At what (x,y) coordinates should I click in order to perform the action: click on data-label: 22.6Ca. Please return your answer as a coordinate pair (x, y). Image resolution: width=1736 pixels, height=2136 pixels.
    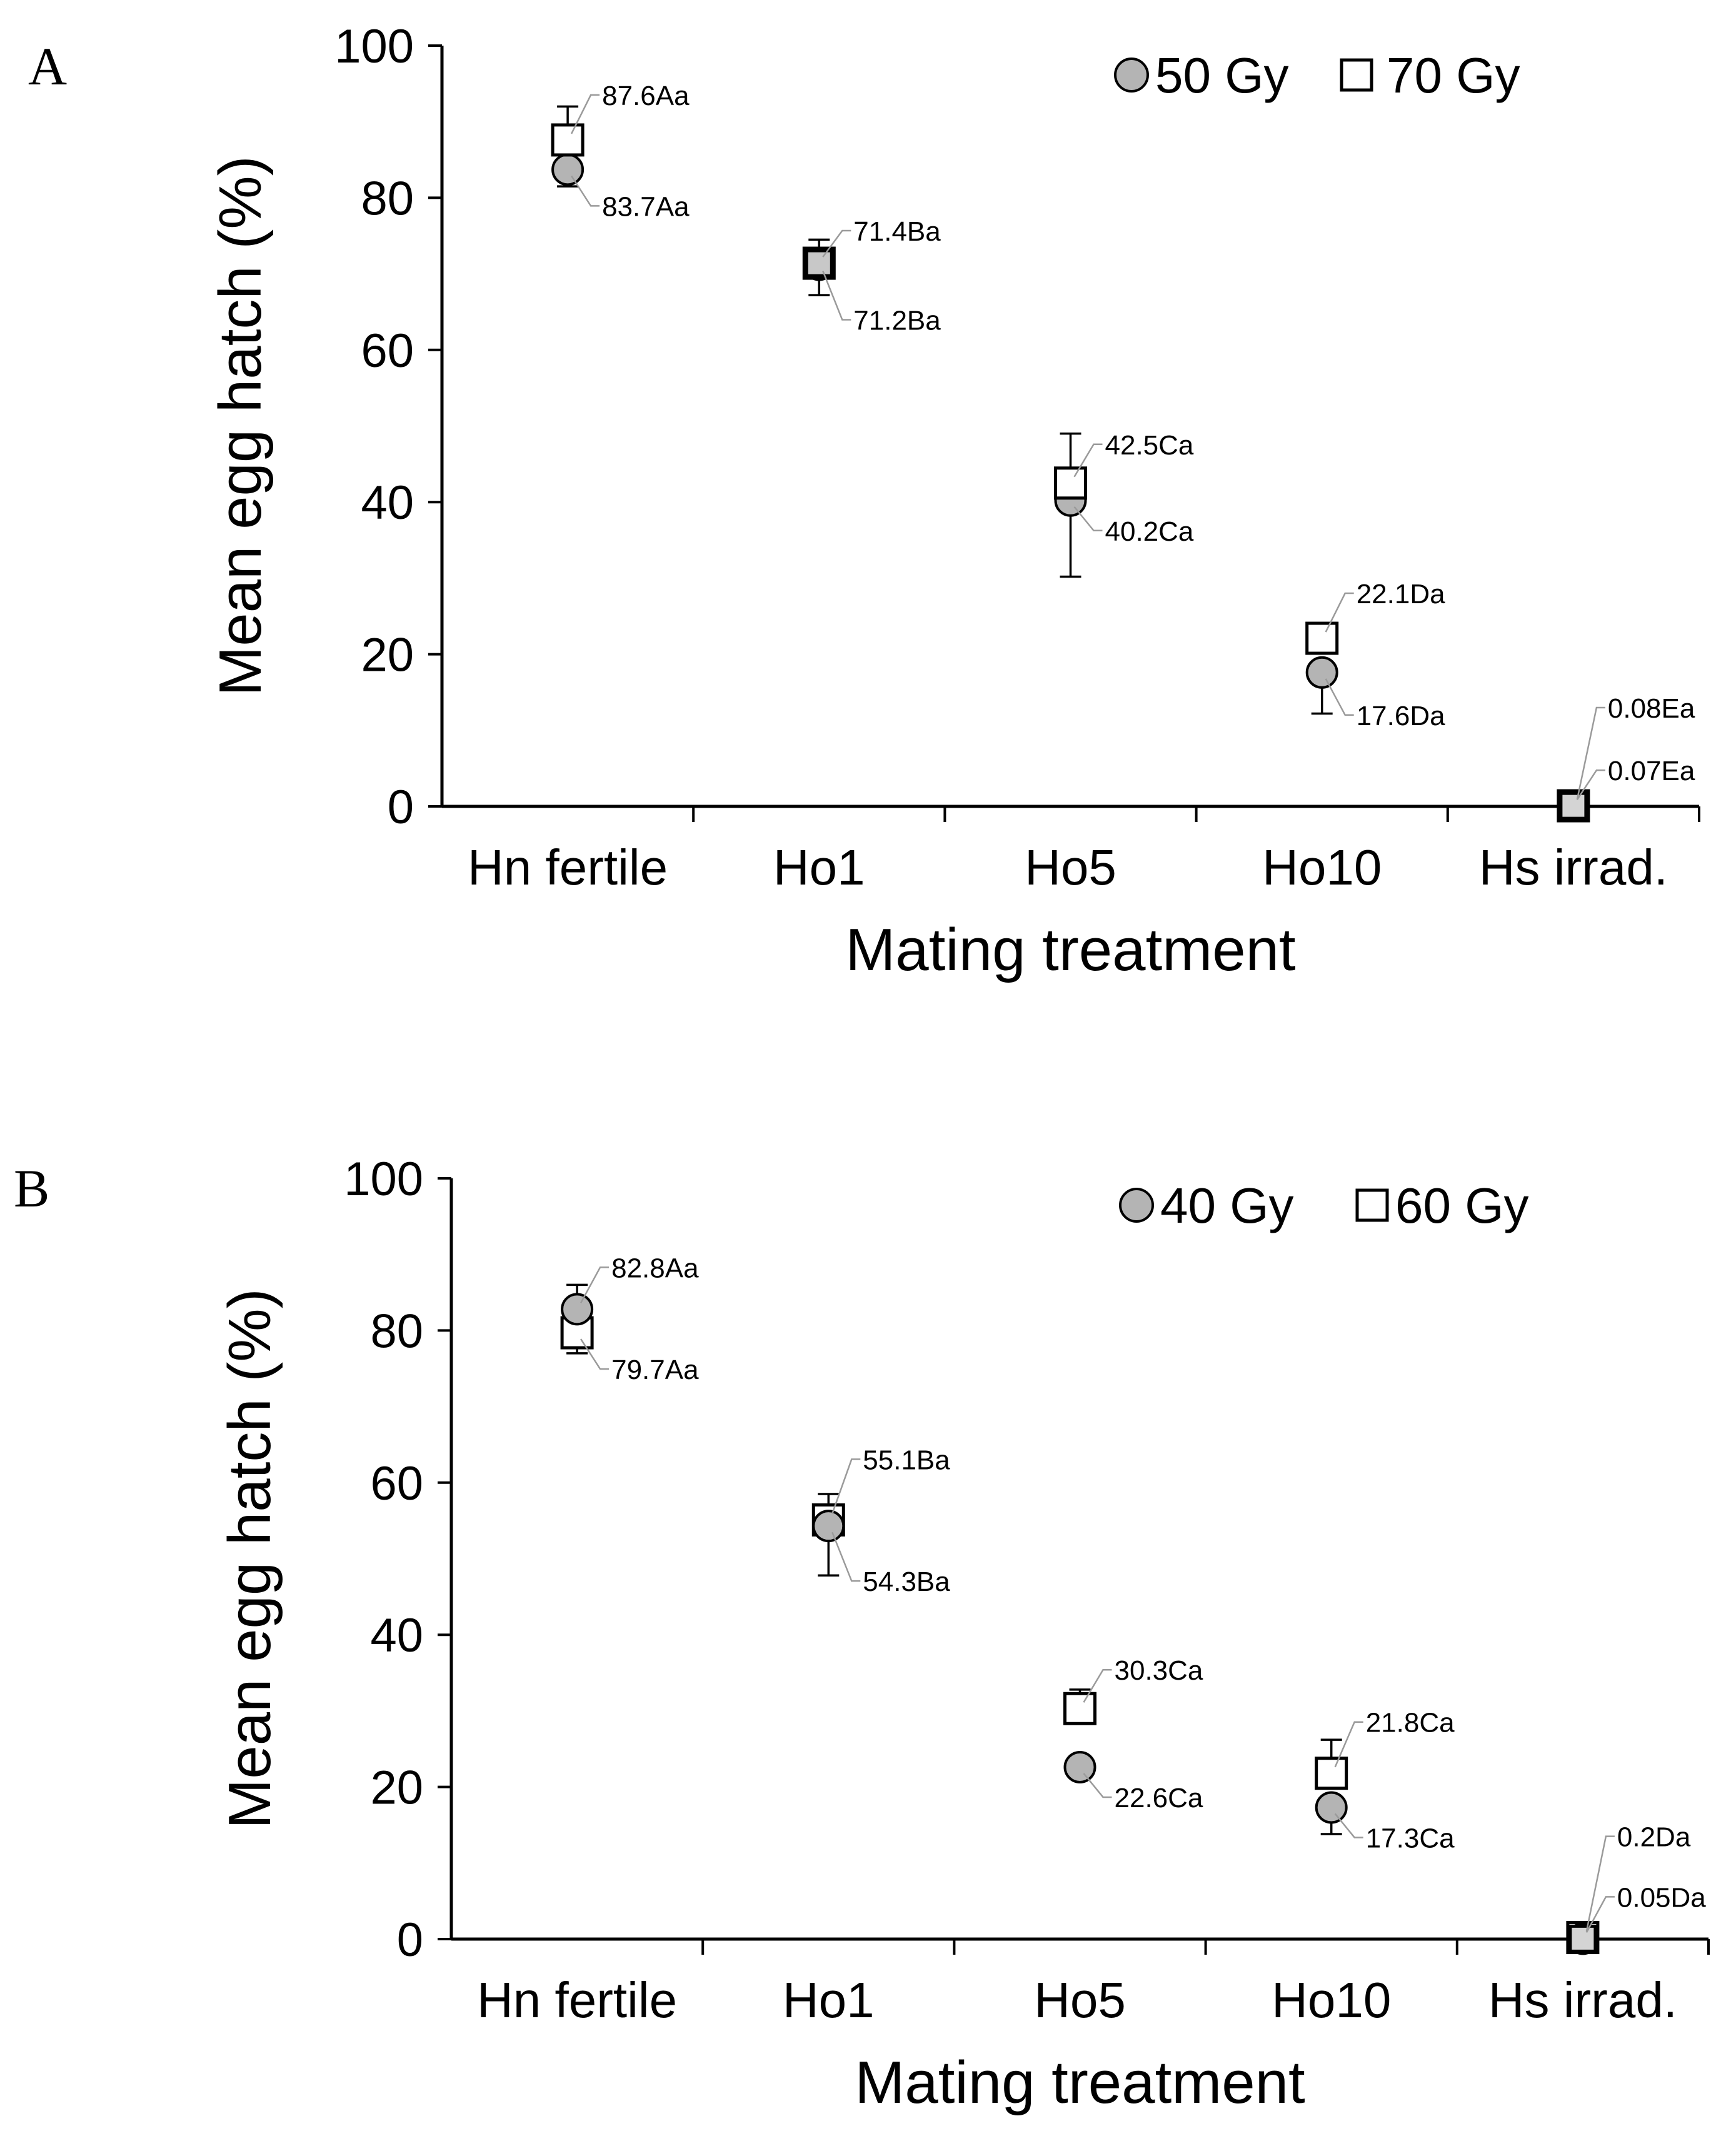
    Looking at the image, I should click on (1159, 1798).